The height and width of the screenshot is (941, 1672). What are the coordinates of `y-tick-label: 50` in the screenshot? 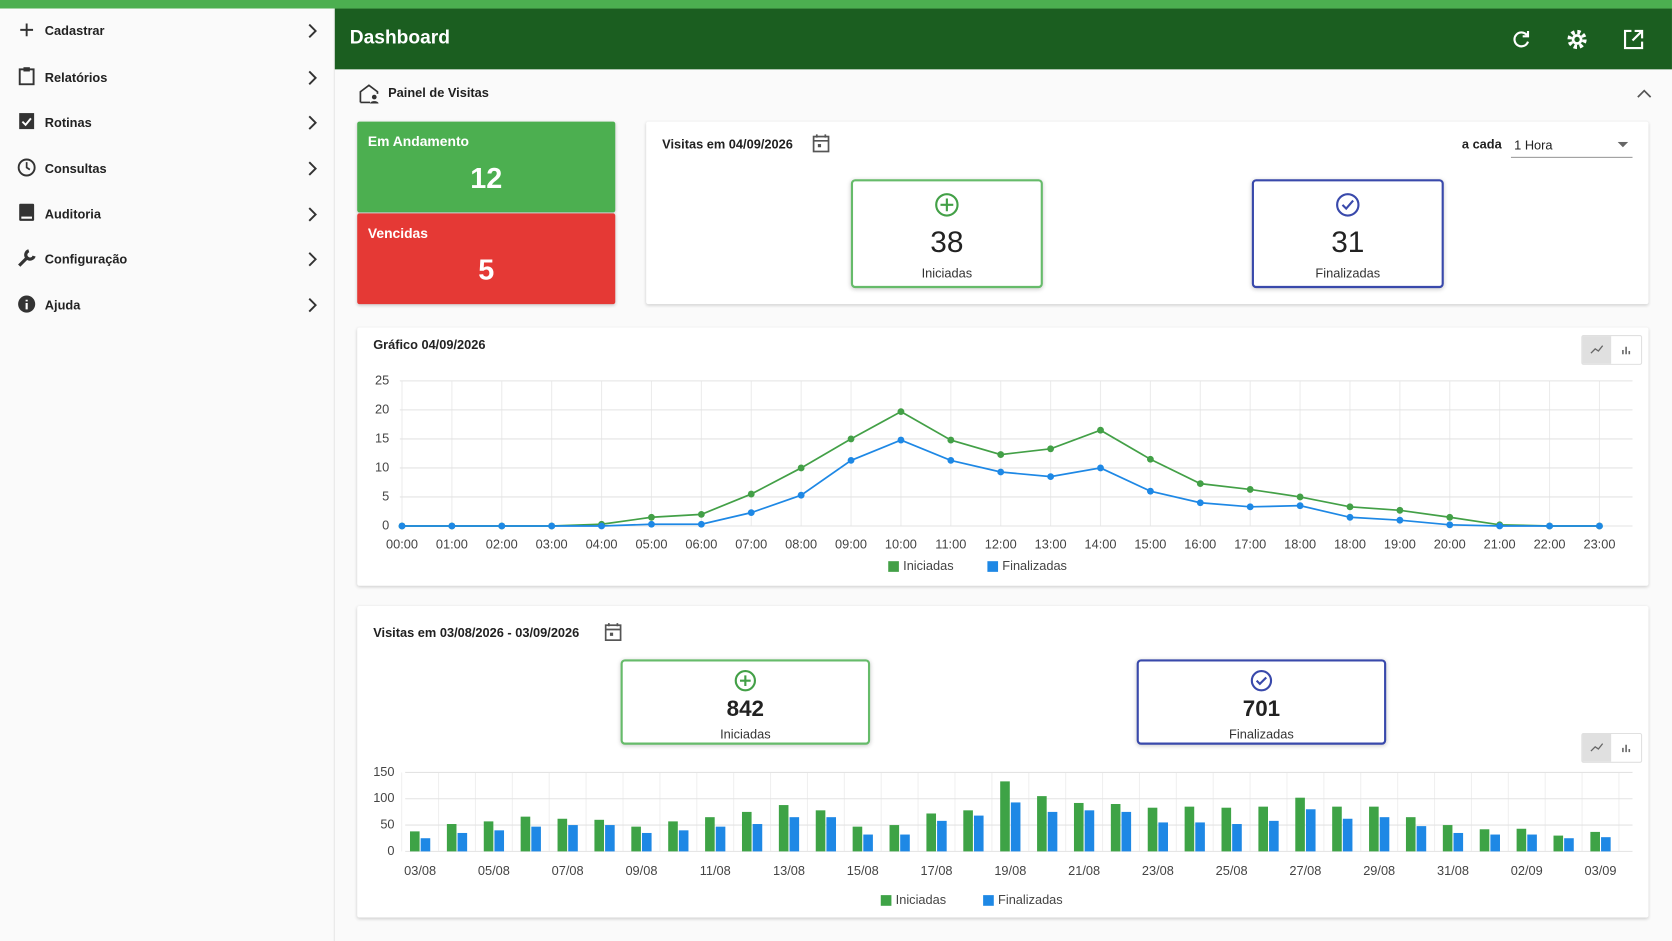 It's located at (387, 823).